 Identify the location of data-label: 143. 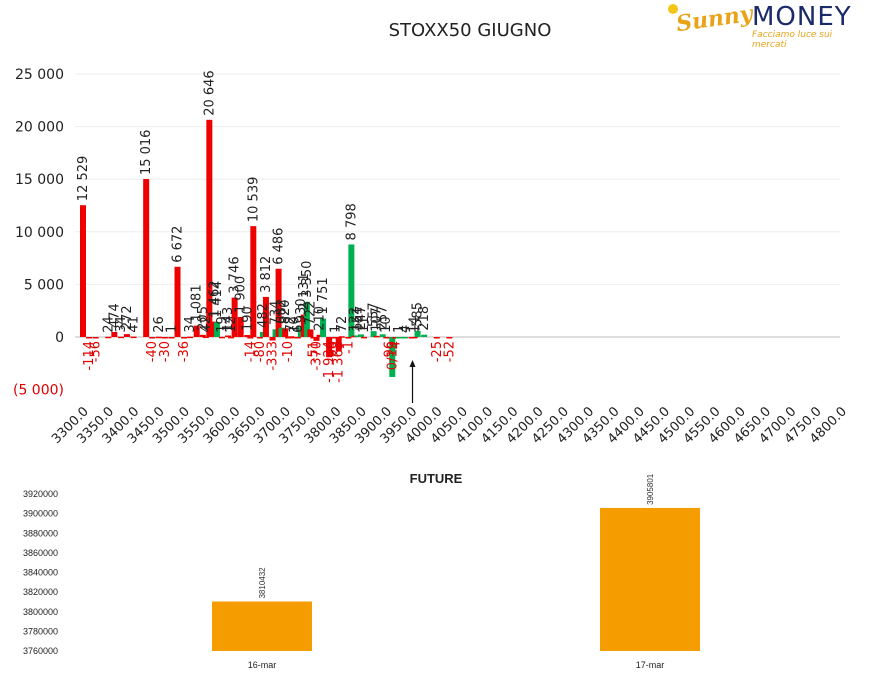
(228, 319).